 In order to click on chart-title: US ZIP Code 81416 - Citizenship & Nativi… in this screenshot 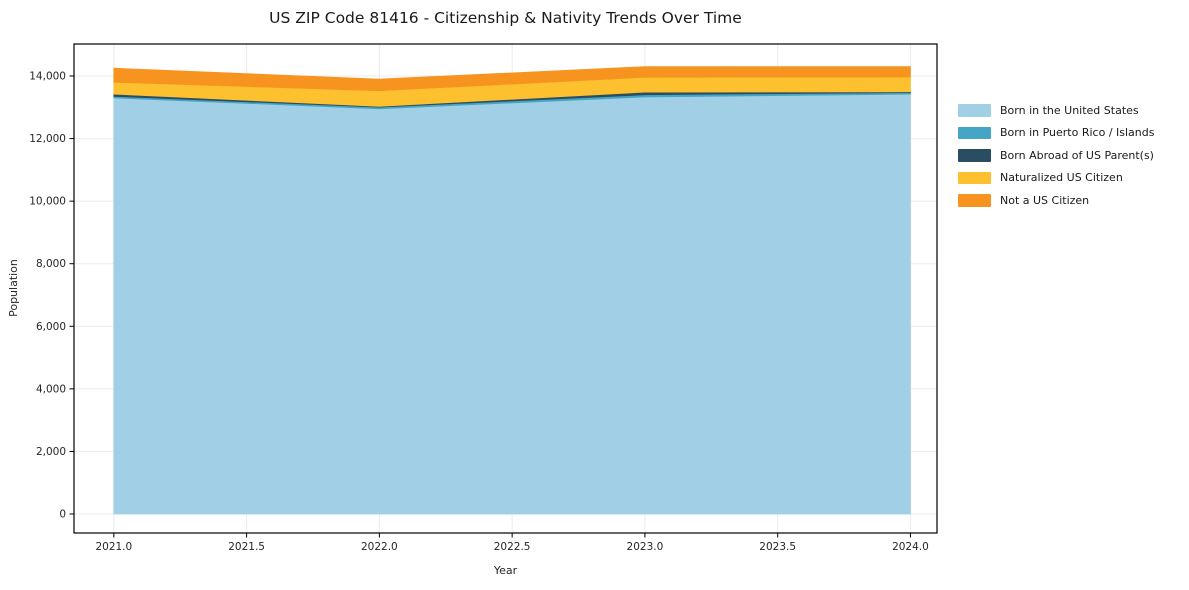, I will do `click(505, 18)`.